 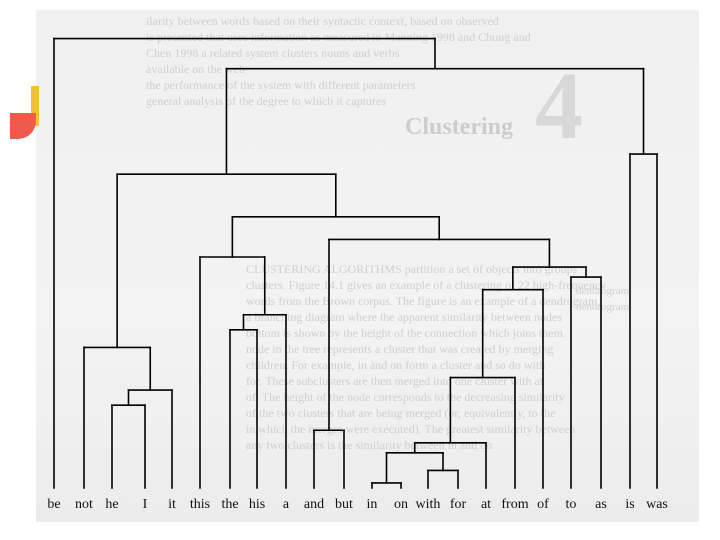 I want to click on leaf-label-of: of, so click(x=543, y=504).